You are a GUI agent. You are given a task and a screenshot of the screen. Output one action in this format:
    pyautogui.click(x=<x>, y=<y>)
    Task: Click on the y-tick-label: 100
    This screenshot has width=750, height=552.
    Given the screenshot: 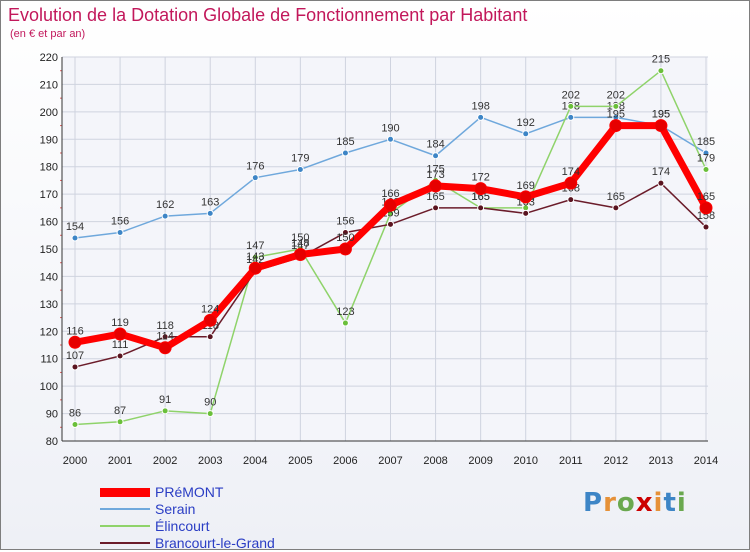 What is the action you would take?
    pyautogui.click(x=49, y=387)
    